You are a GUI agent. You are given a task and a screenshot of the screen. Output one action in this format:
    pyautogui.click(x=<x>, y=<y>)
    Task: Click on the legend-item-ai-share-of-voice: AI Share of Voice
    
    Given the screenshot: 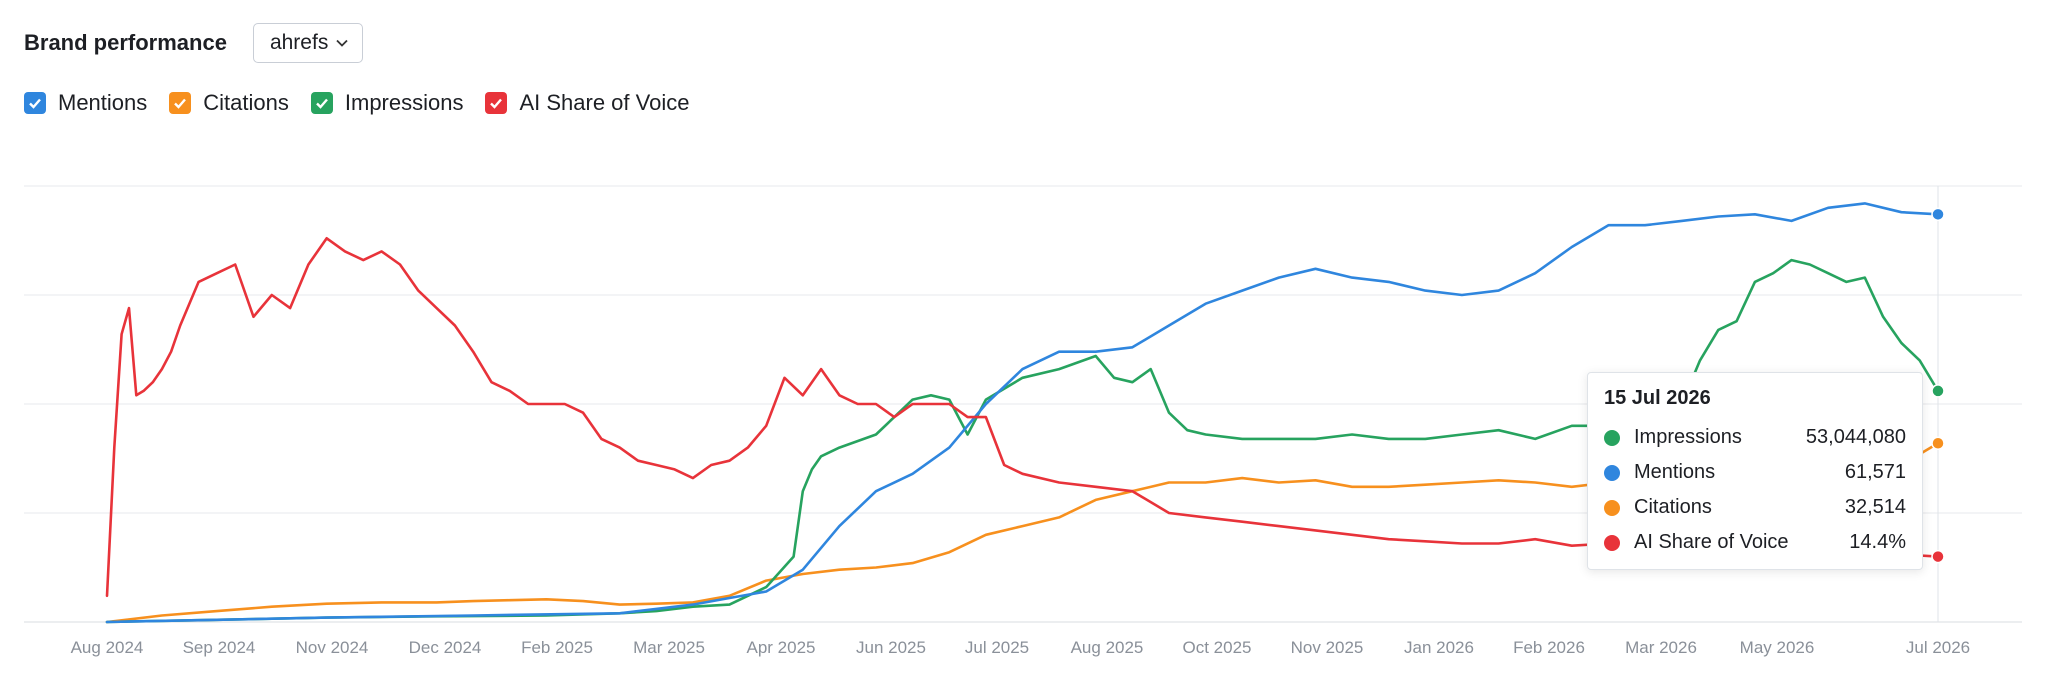 What is the action you would take?
    pyautogui.click(x=587, y=103)
    